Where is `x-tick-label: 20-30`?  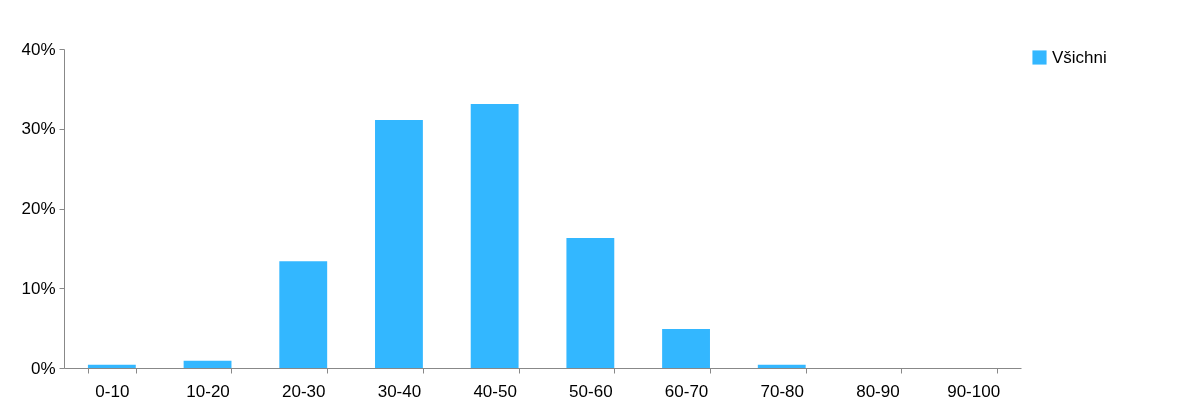 x-tick-label: 20-30 is located at coordinates (304, 391).